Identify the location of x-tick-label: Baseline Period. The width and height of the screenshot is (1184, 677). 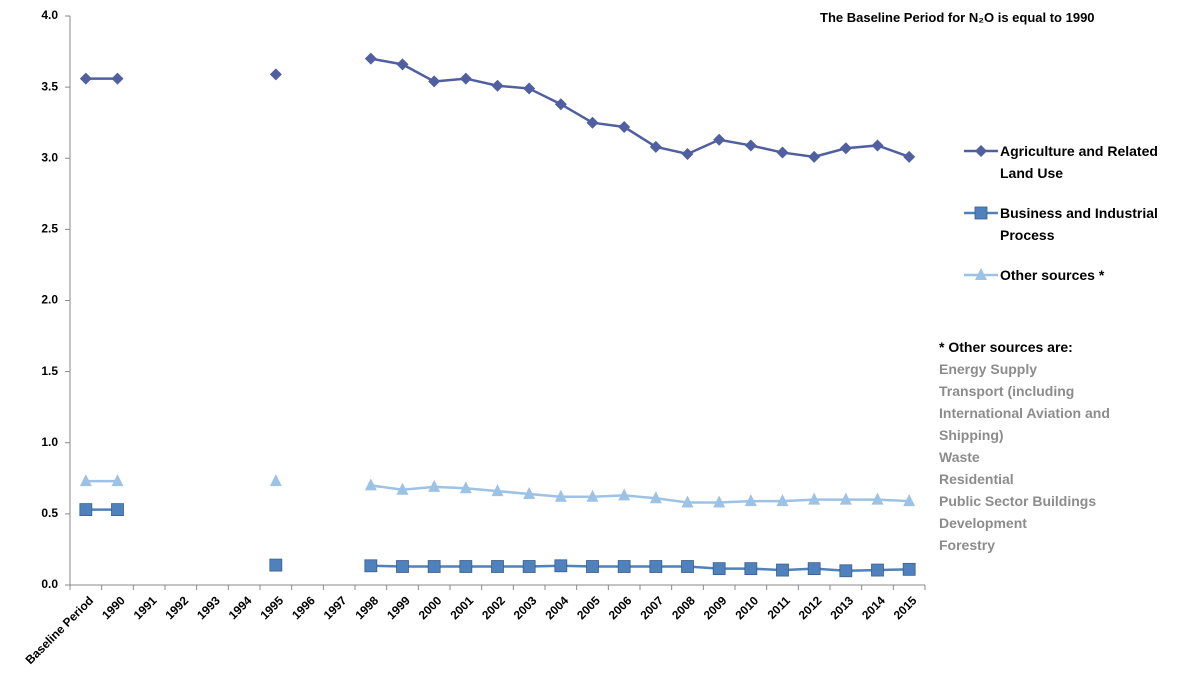
(60, 630).